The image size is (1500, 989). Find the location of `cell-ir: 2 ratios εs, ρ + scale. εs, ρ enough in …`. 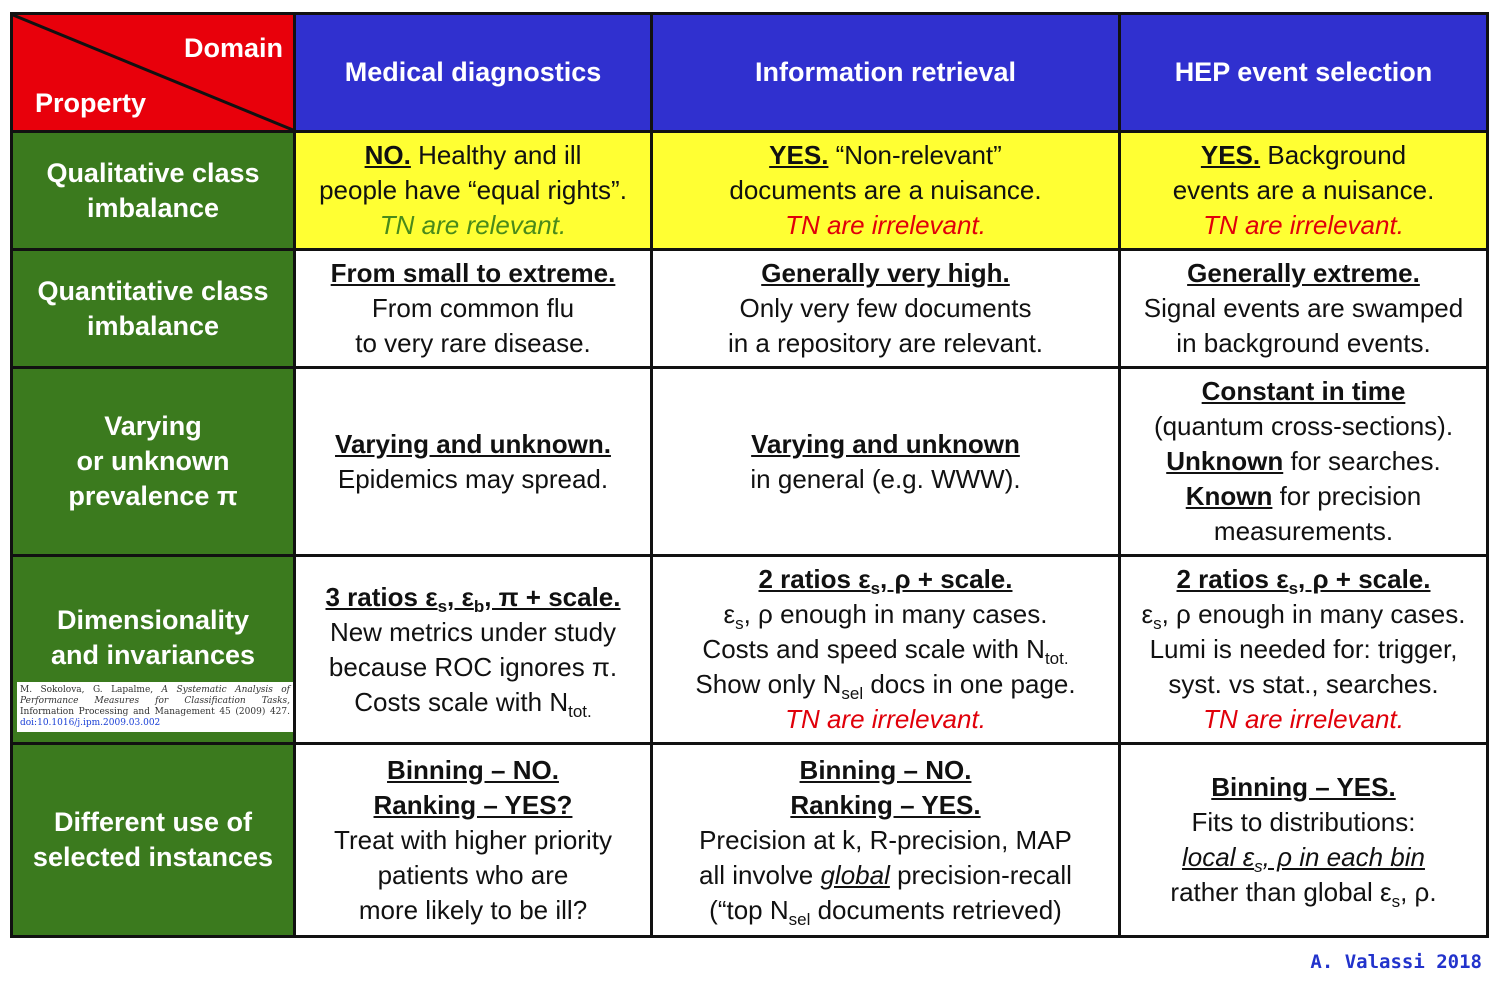

cell-ir: 2 ratios εs, ρ + scale. εs, ρ enough in … is located at coordinates (885, 649).